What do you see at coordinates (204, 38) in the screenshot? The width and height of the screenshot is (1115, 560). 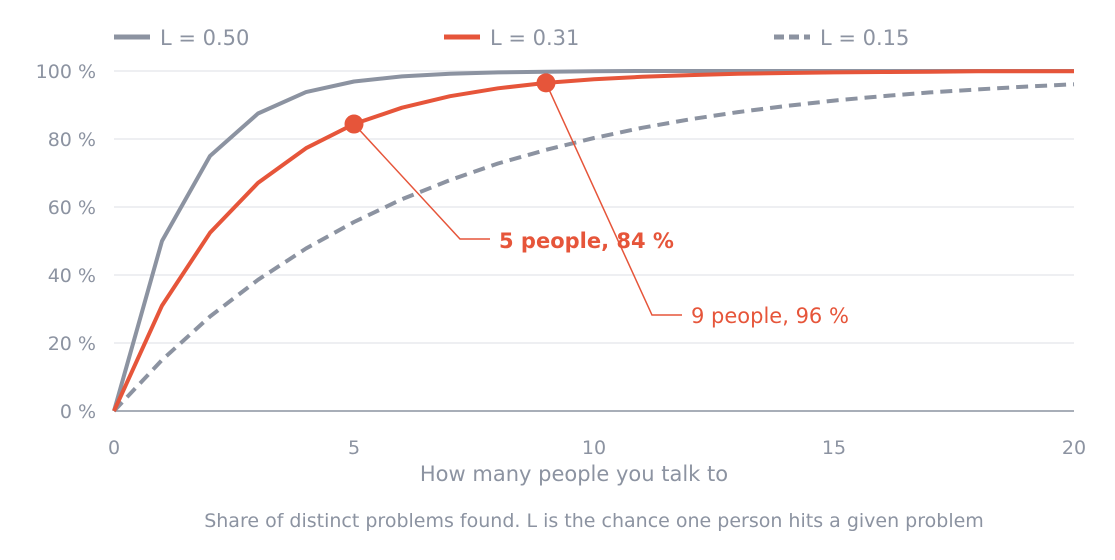 I see `legend-label: L = 0.50` at bounding box center [204, 38].